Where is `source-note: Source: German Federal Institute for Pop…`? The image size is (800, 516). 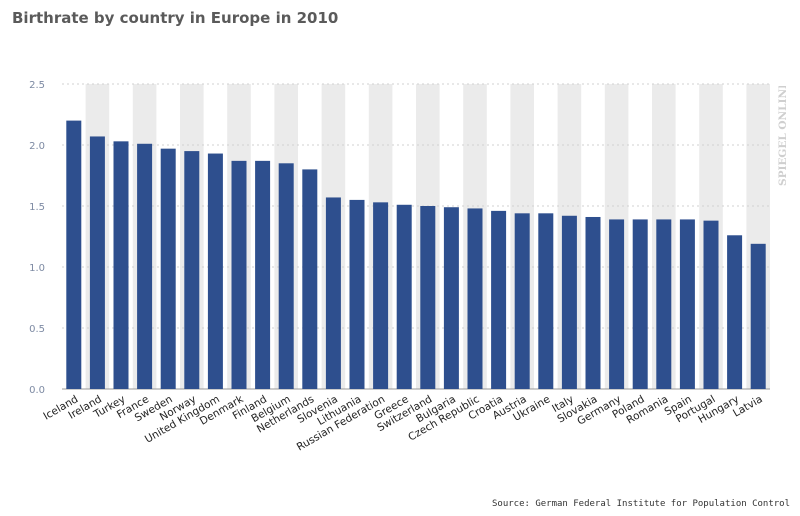 source-note: Source: German Federal Institute for Pop… is located at coordinates (640, 504).